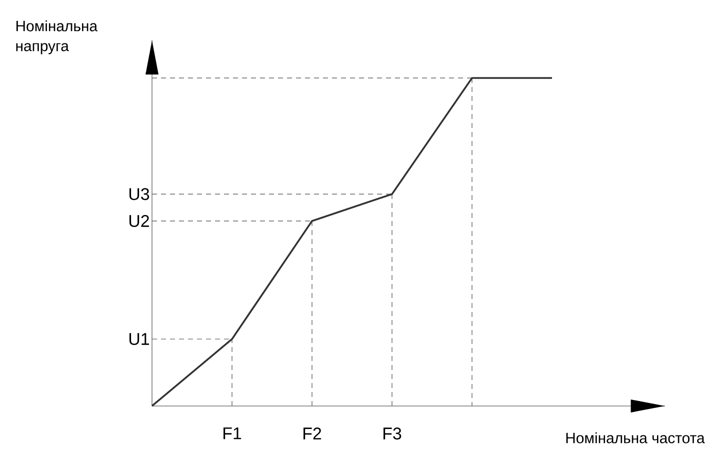  I want to click on ref-line-label: U2, so click(139, 220).